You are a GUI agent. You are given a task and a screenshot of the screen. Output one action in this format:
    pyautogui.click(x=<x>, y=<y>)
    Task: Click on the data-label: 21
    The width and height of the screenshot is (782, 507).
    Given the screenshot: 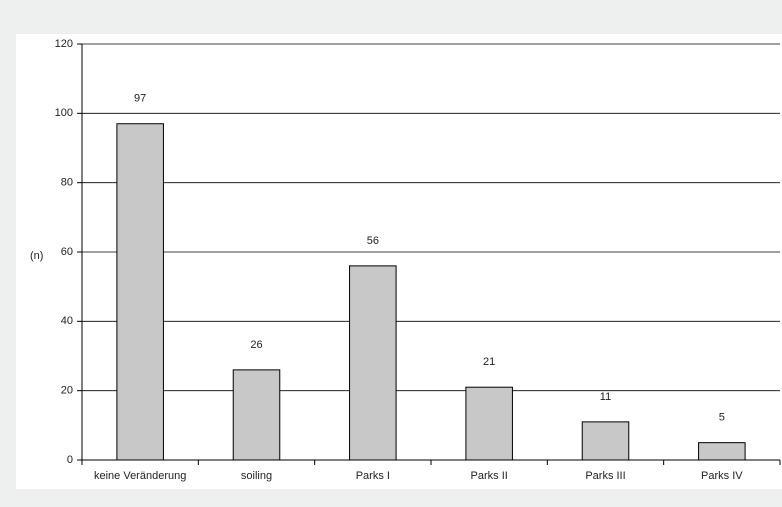 What is the action you would take?
    pyautogui.click(x=489, y=362)
    